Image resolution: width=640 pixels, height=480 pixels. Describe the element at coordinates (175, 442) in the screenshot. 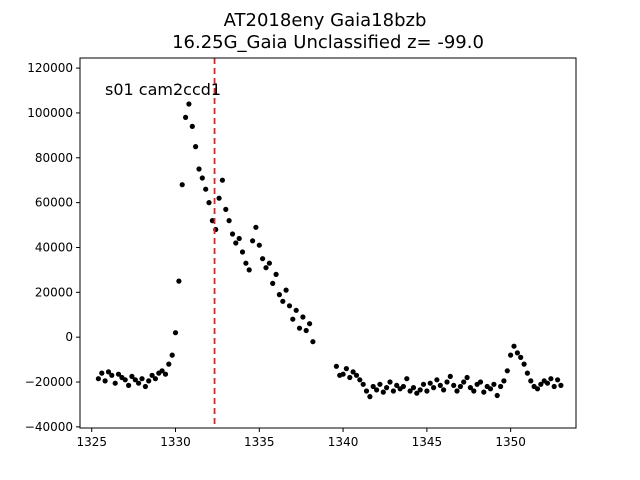

I see `x-tick-label: 1330` at that location.